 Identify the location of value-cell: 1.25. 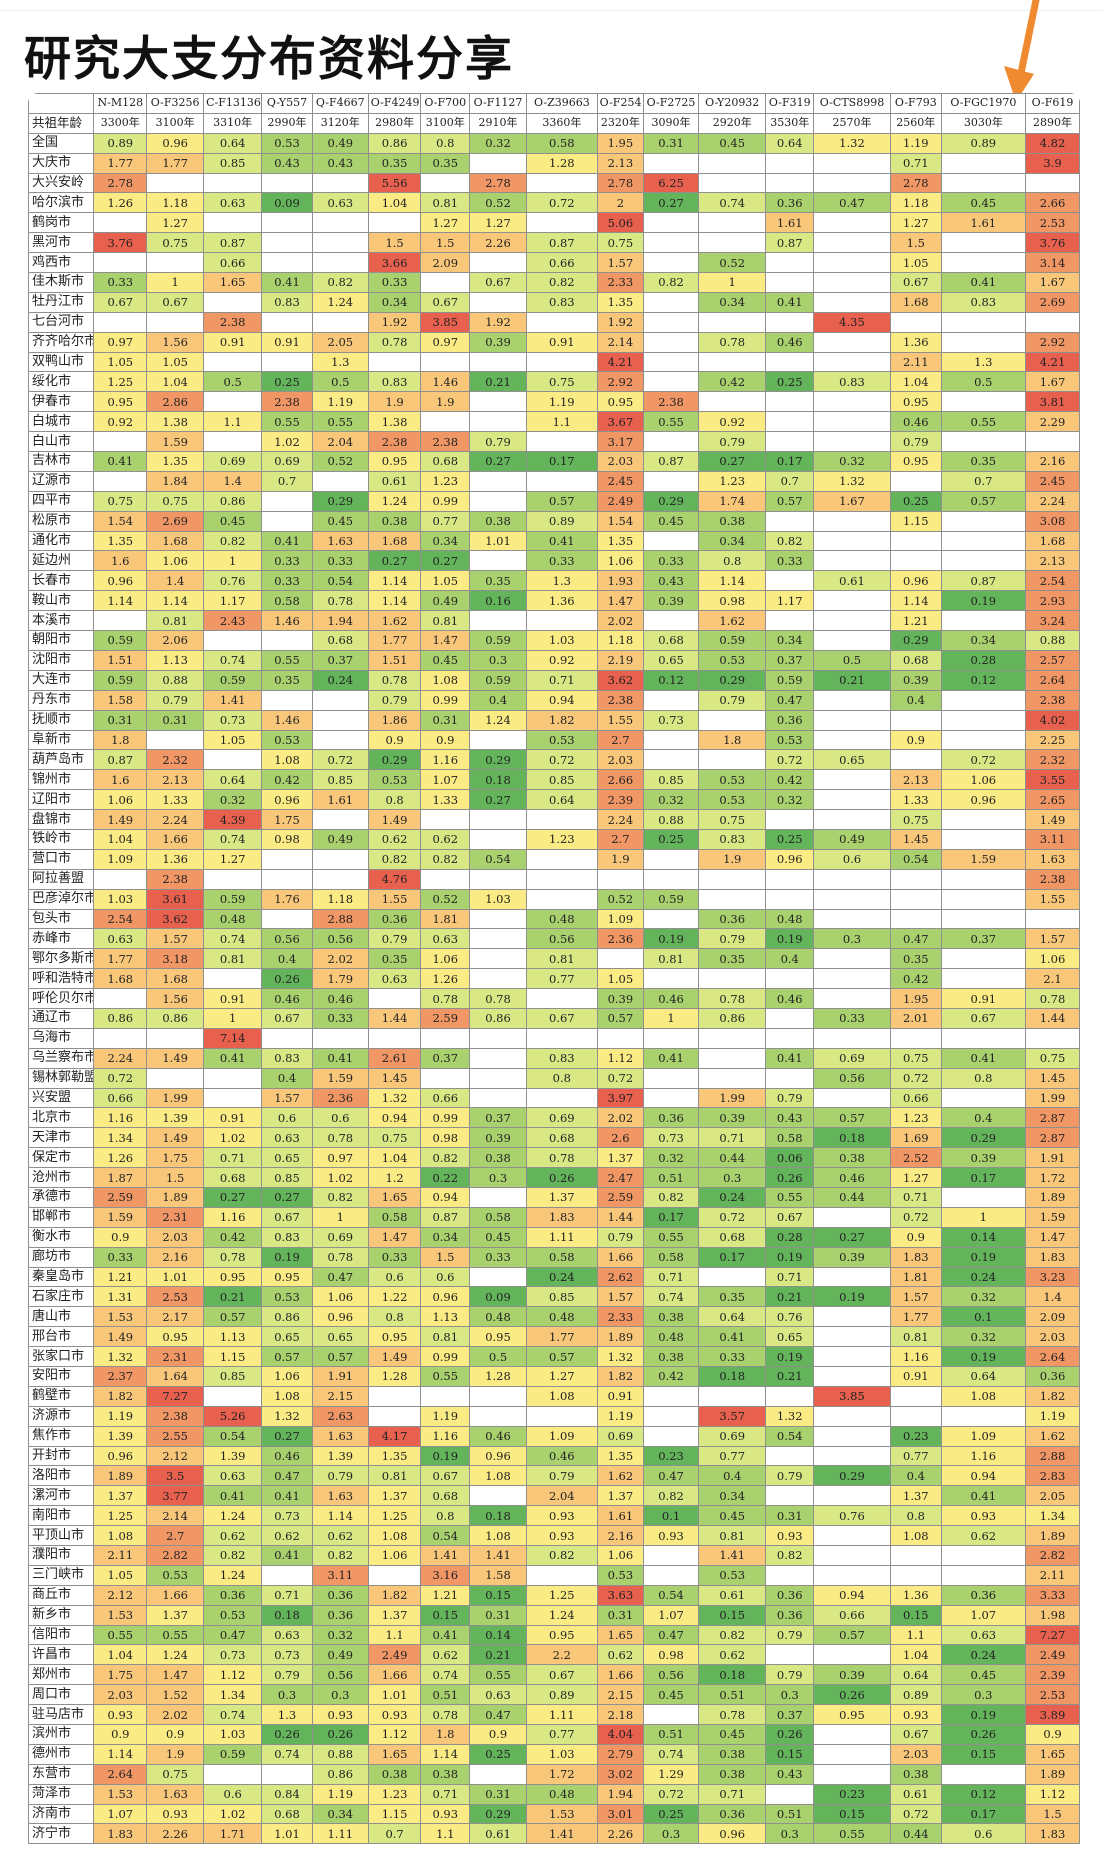
(120, 382).